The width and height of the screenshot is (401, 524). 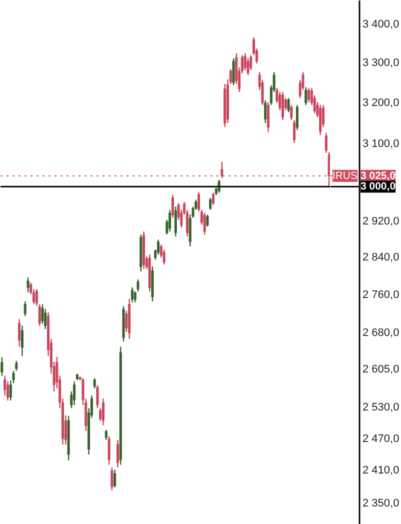 What do you see at coordinates (381, 438) in the screenshot?
I see `y-tick-label: 2 470,0` at bounding box center [381, 438].